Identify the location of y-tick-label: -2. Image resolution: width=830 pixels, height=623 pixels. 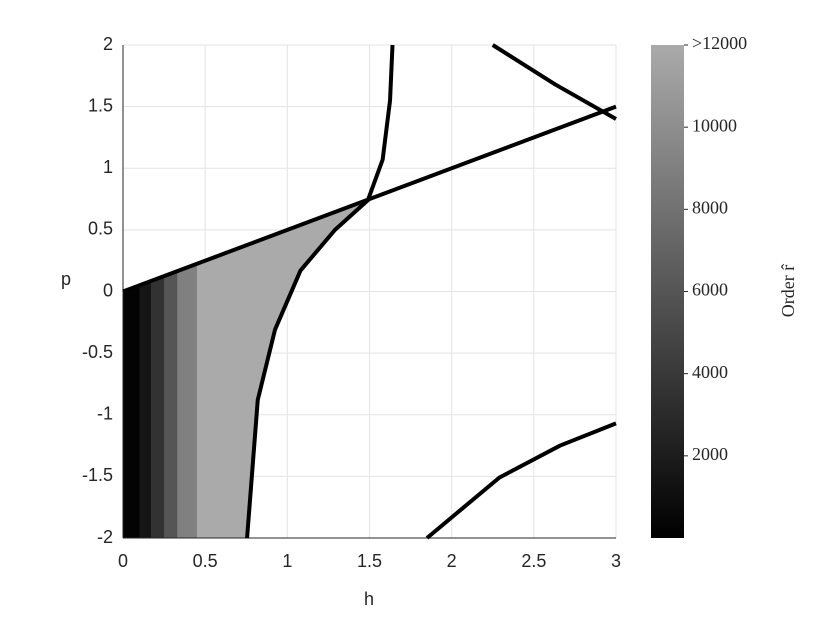
(105, 537).